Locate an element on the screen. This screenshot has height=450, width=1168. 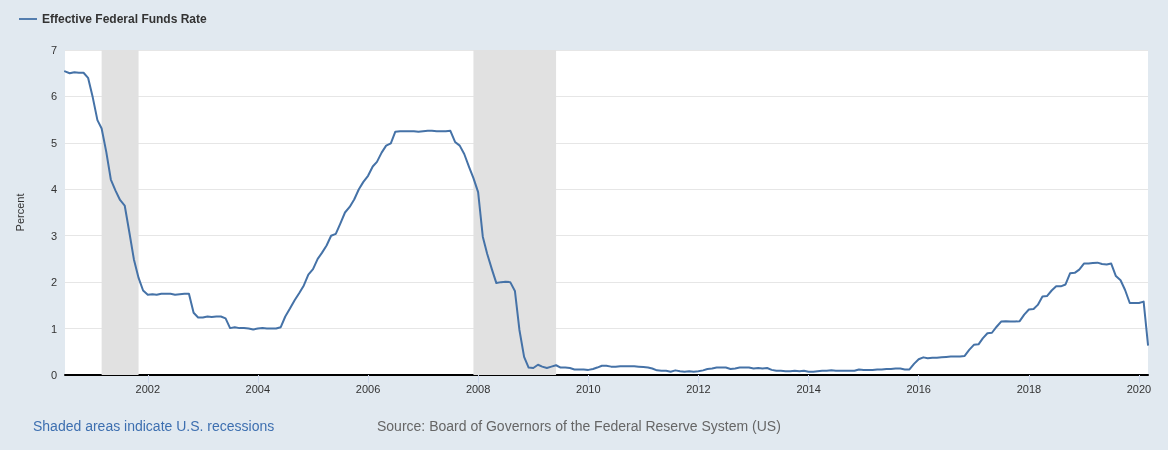
y-tick-label: 4 is located at coordinates (53, 189).